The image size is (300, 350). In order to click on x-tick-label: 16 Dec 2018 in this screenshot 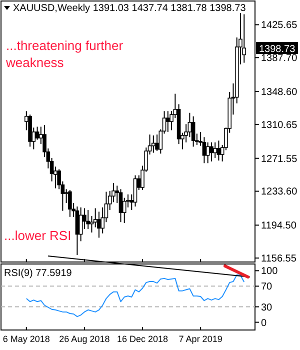, I will do `click(142, 339)`.